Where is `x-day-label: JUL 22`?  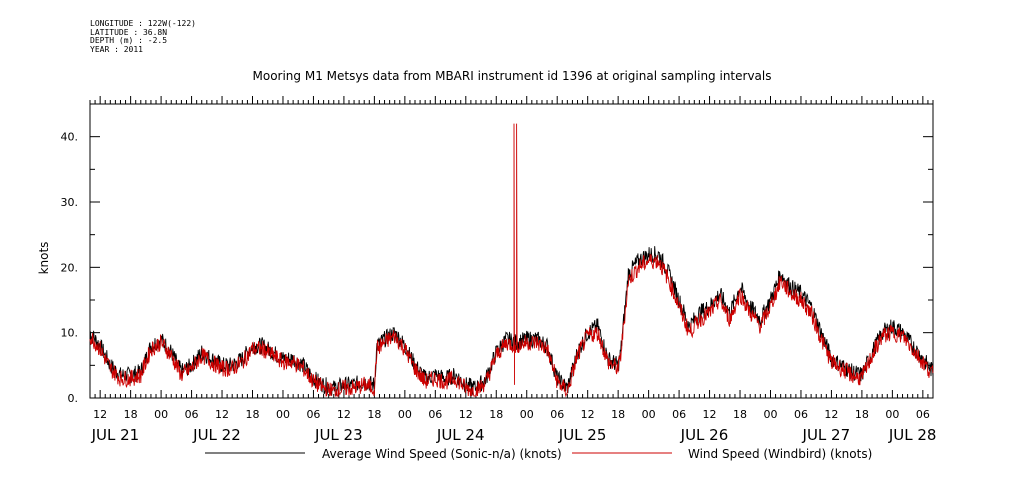 x-day-label: JUL 22 is located at coordinates (216, 435).